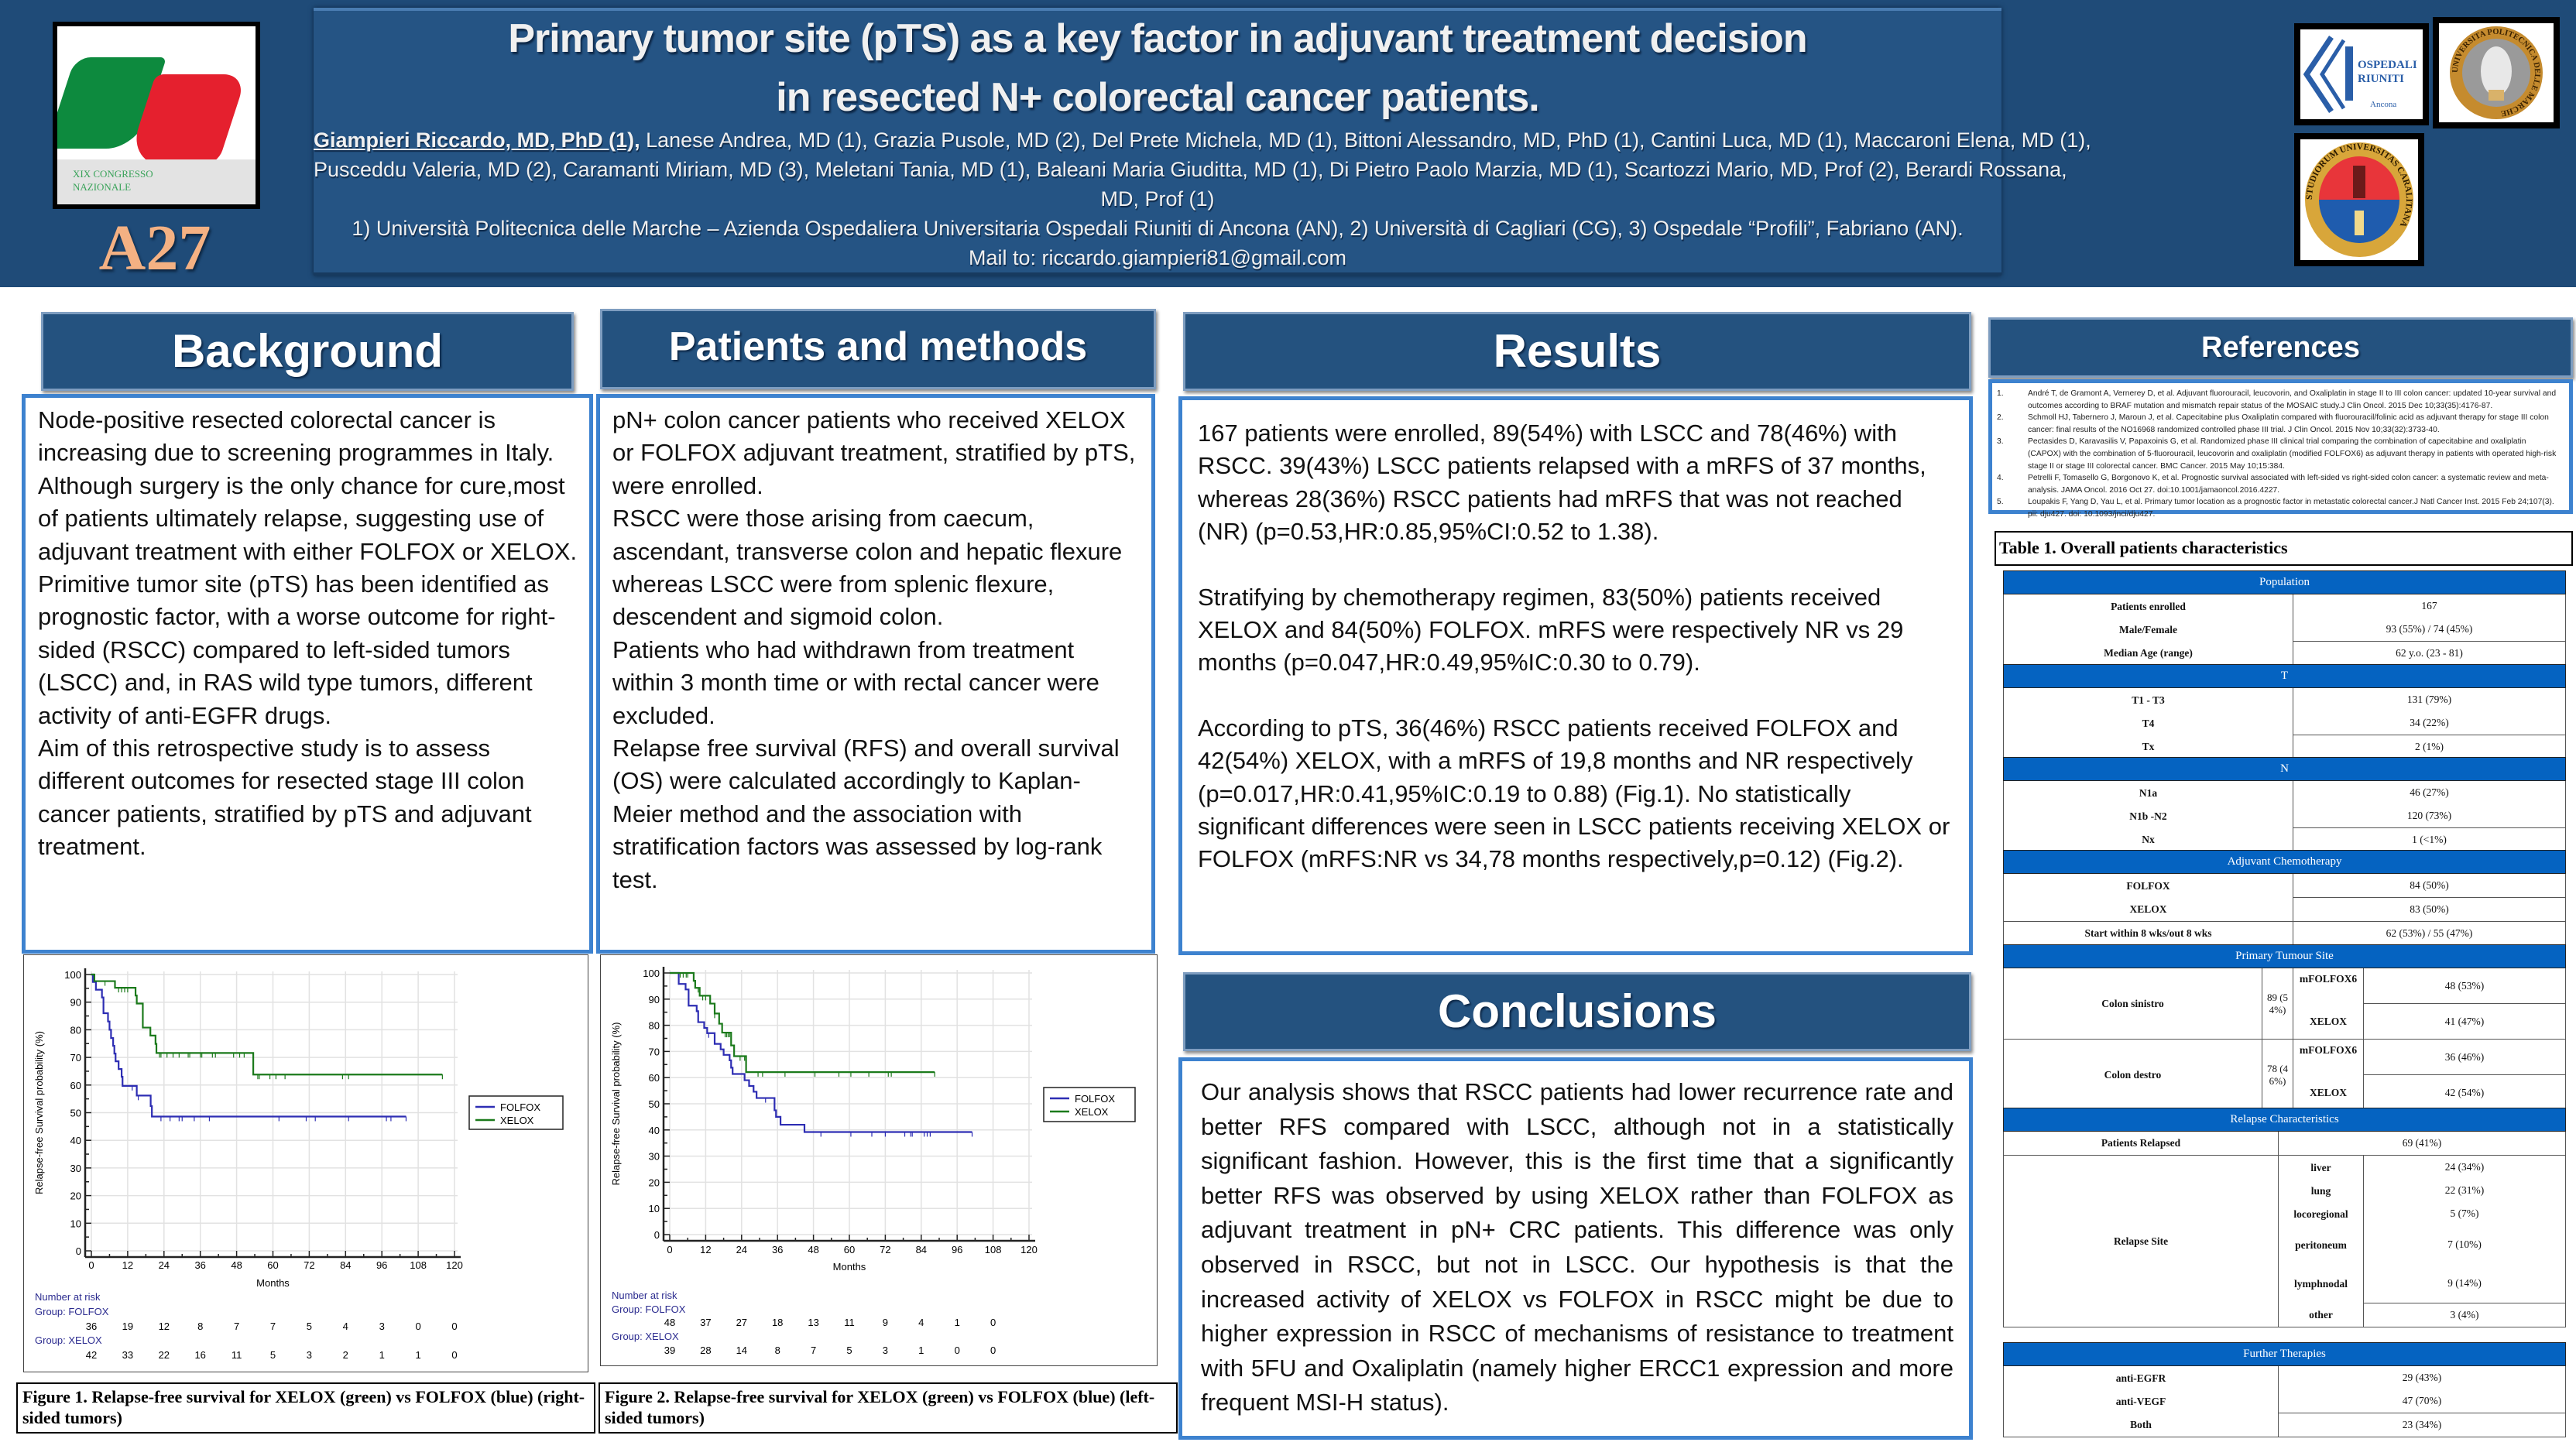 The height and width of the screenshot is (1449, 2576). I want to click on row-labels: T1 - T3 T4 Tx, so click(2148, 723).